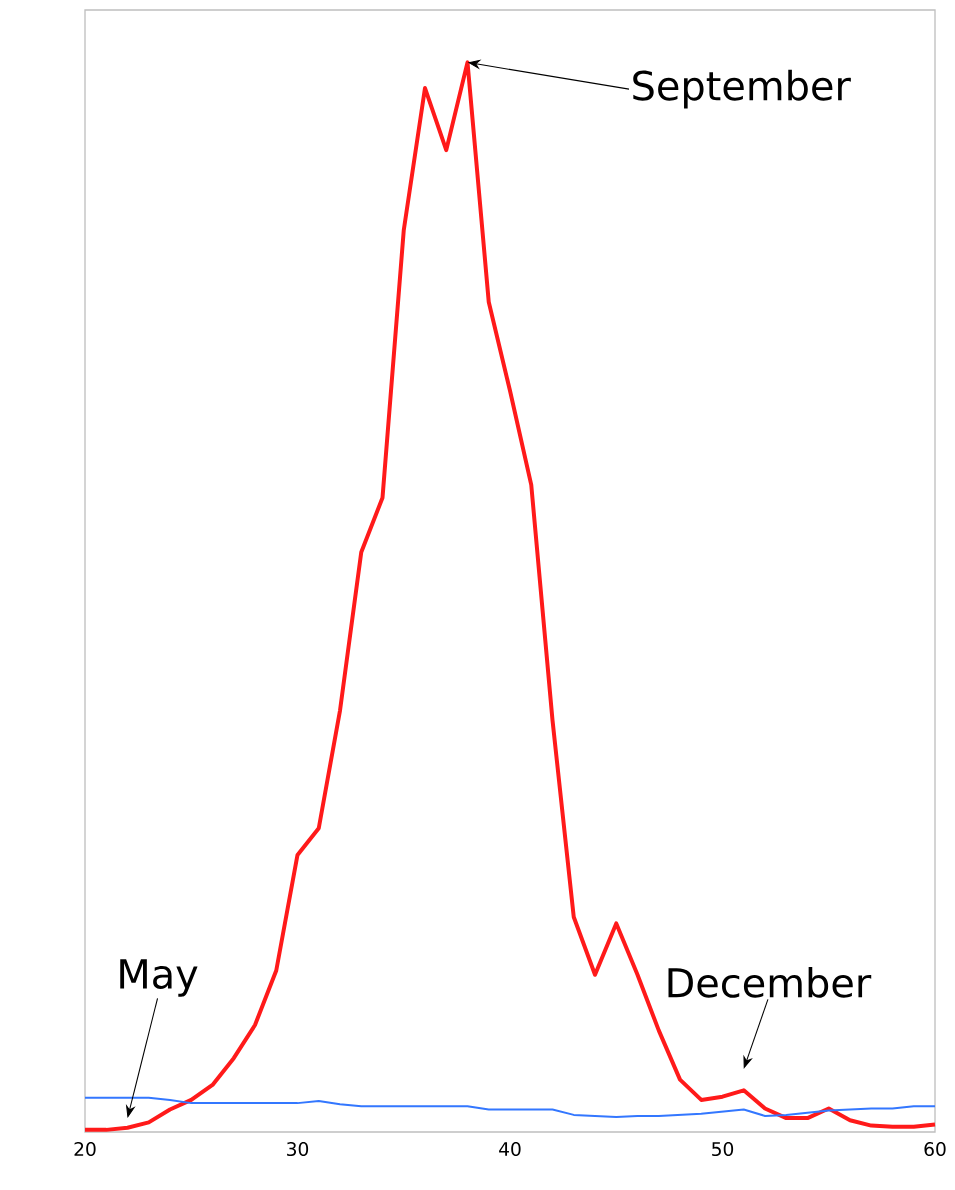 The image size is (955, 1190). What do you see at coordinates (723, 1149) in the screenshot?
I see `x-tick-label: 50` at bounding box center [723, 1149].